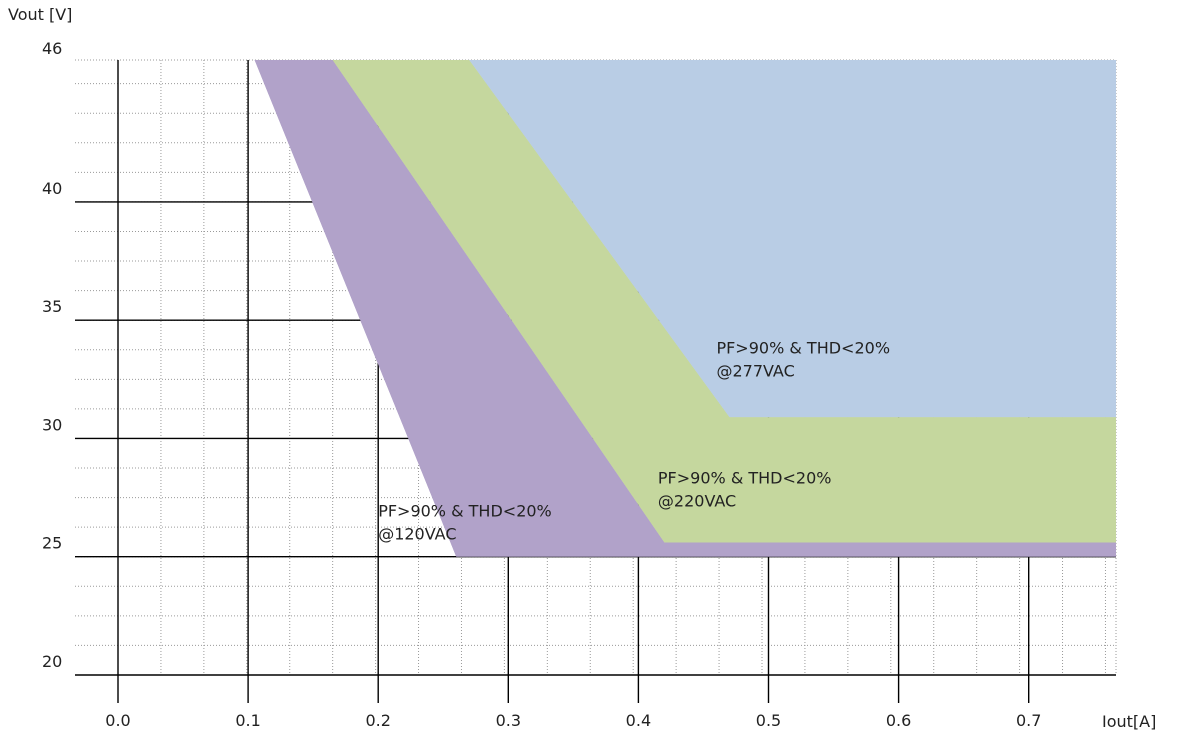 The image size is (1179, 734). Describe the element at coordinates (638, 720) in the screenshot. I see `x-tick-label: 0.4` at that location.